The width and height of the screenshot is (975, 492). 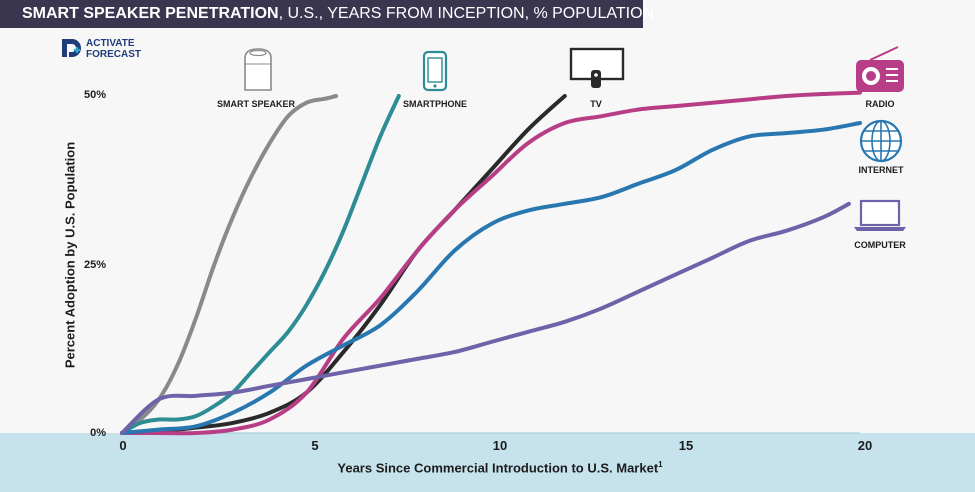 What do you see at coordinates (865, 445) in the screenshot?
I see `x-tick-label: 20` at bounding box center [865, 445].